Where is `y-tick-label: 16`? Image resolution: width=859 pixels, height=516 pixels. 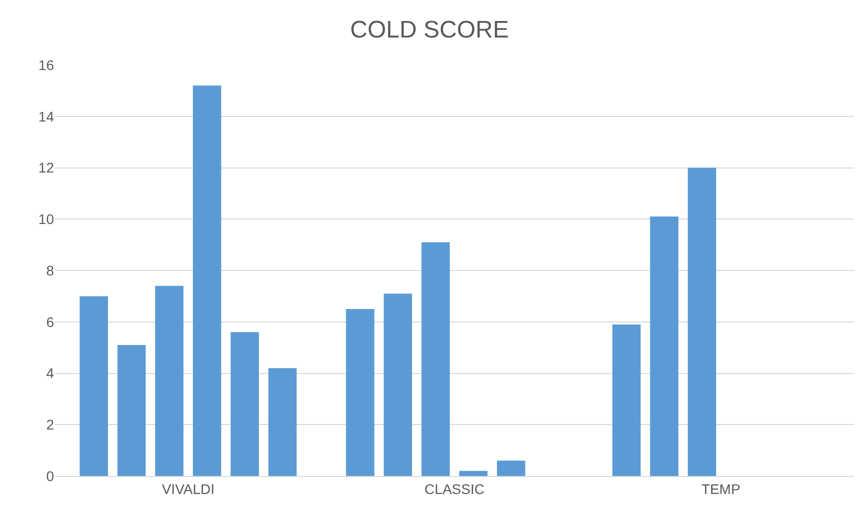
y-tick-label: 16 is located at coordinates (46, 64).